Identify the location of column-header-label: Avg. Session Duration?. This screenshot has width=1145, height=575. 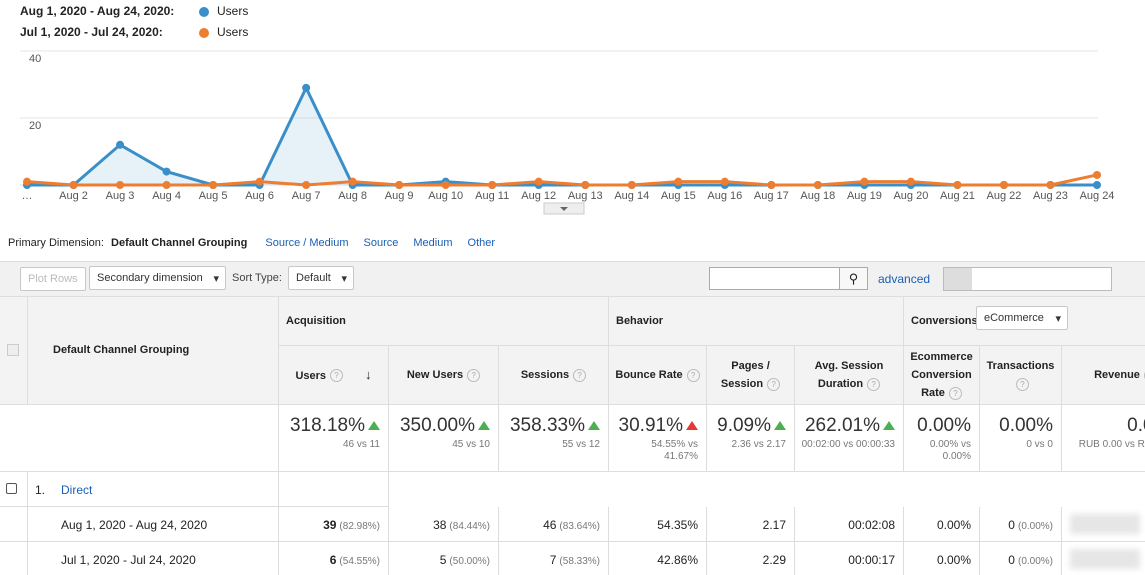
(849, 375).